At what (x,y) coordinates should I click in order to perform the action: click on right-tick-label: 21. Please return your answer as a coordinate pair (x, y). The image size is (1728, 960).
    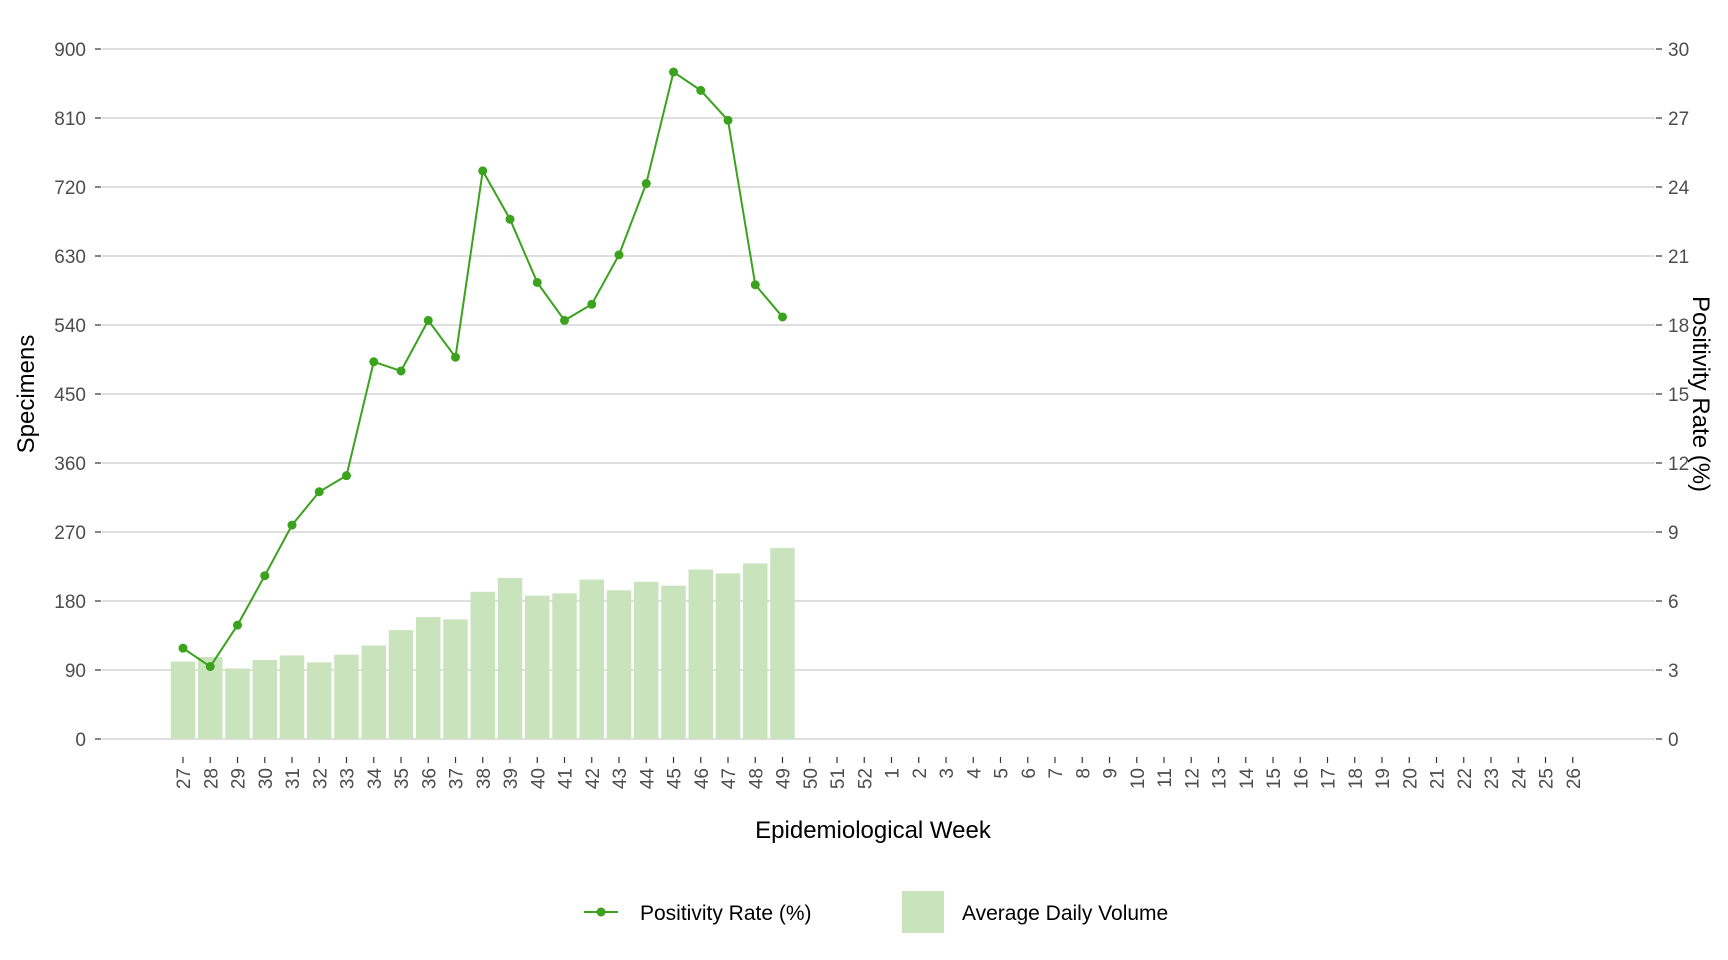
    Looking at the image, I should click on (1678, 257).